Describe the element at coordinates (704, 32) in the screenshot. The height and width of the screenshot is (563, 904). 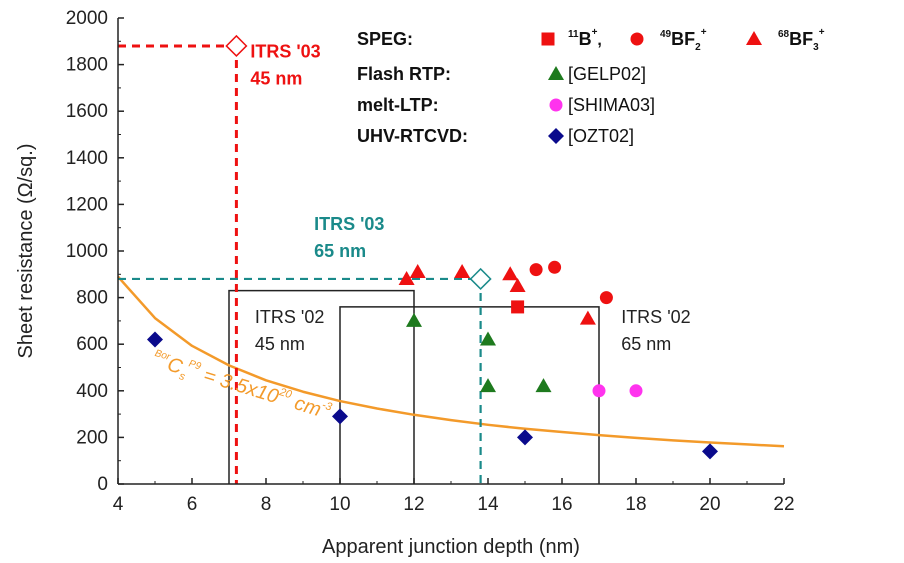
I see `legend-speg-sup-1: +` at that location.